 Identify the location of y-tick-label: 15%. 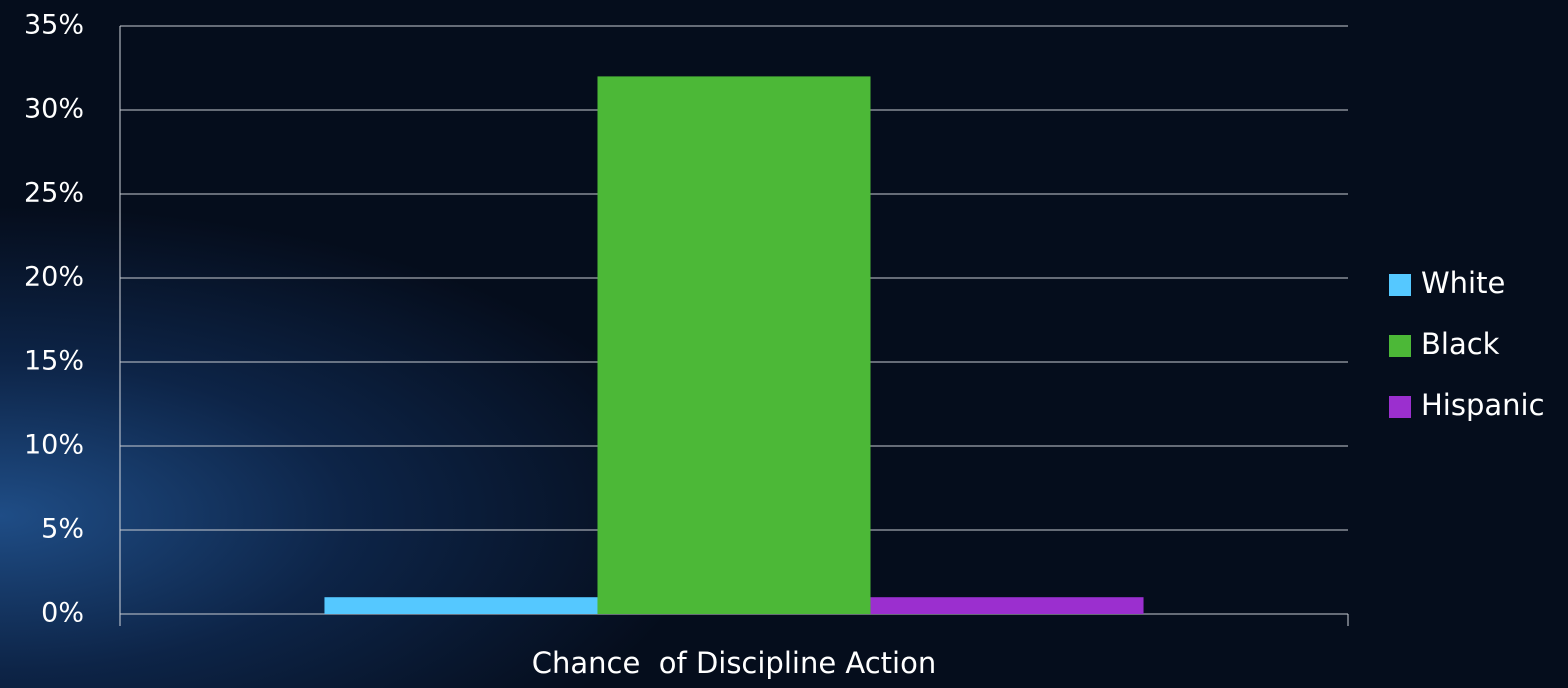
(54, 361).